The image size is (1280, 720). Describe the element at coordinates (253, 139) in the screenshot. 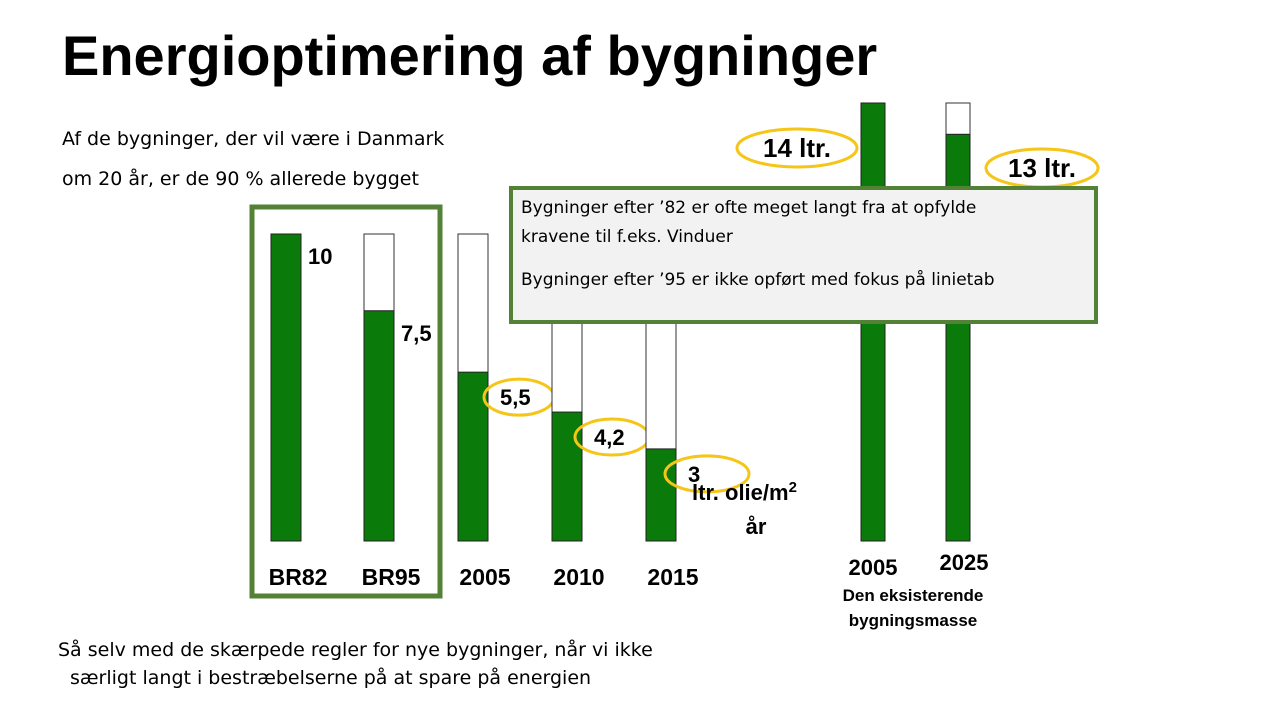

I see `intro-line-1: Af de bygninger, der vil være i Danmark` at that location.